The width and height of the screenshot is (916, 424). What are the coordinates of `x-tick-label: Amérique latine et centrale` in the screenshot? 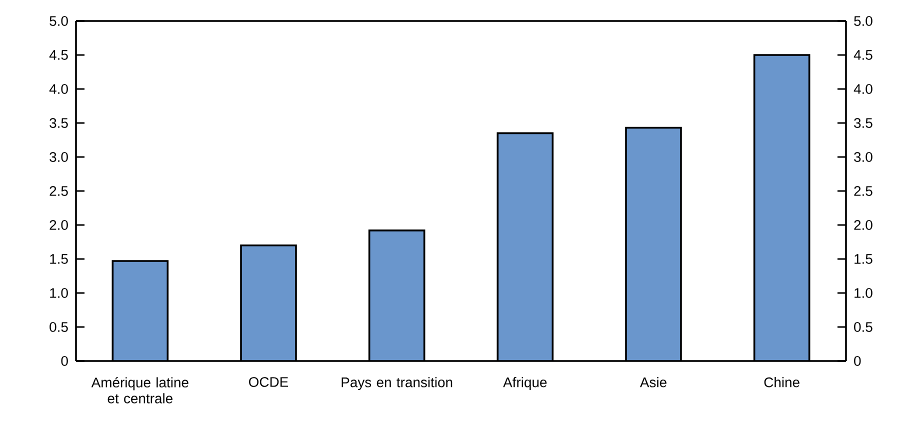 It's located at (139, 390).